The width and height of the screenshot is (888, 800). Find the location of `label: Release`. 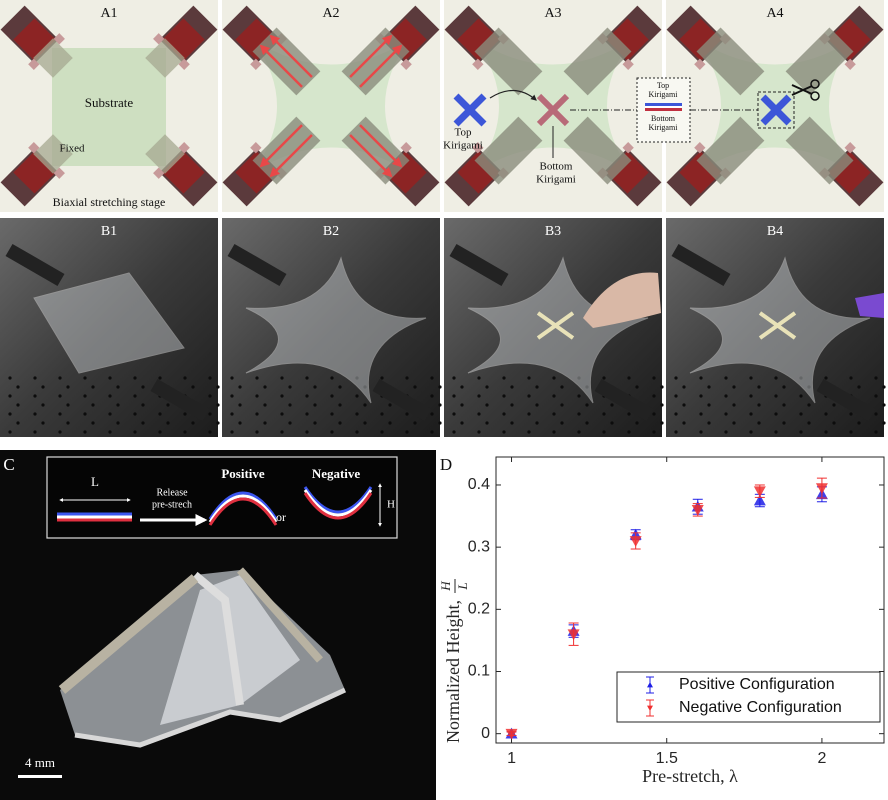

label: Release is located at coordinates (172, 492).